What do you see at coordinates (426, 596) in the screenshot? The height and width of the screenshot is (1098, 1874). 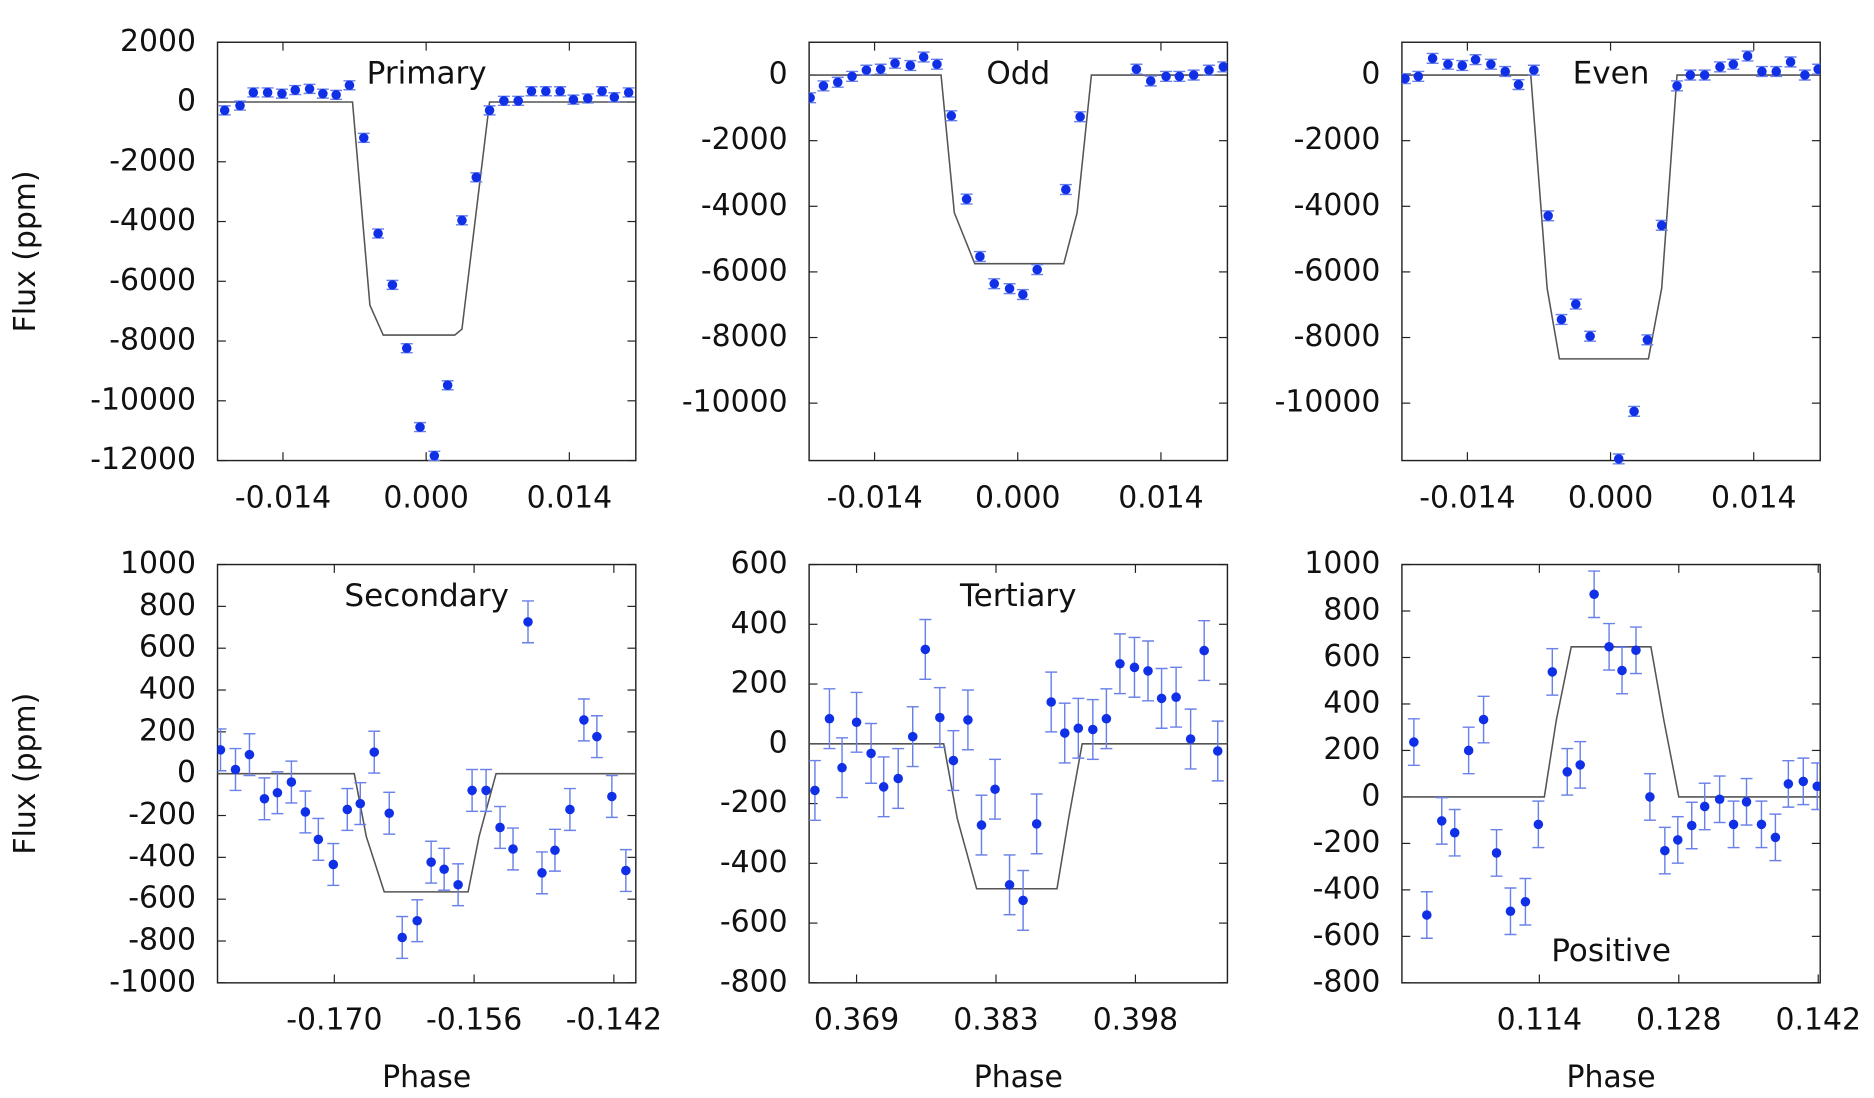 I see `panel-title: Secondary` at bounding box center [426, 596].